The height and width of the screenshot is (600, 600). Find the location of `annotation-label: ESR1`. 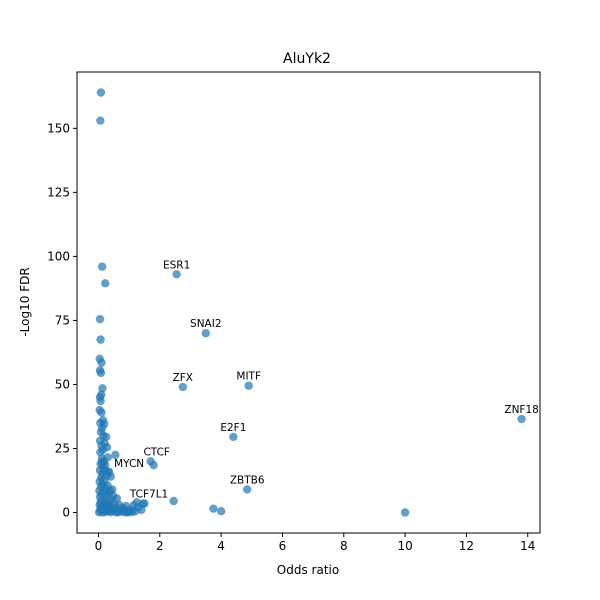

annotation-label: ESR1 is located at coordinates (176, 265).